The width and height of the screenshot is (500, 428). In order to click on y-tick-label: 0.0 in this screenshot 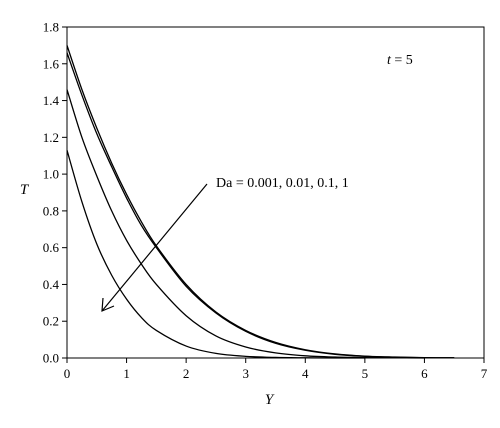, I will do `click(51, 358)`.